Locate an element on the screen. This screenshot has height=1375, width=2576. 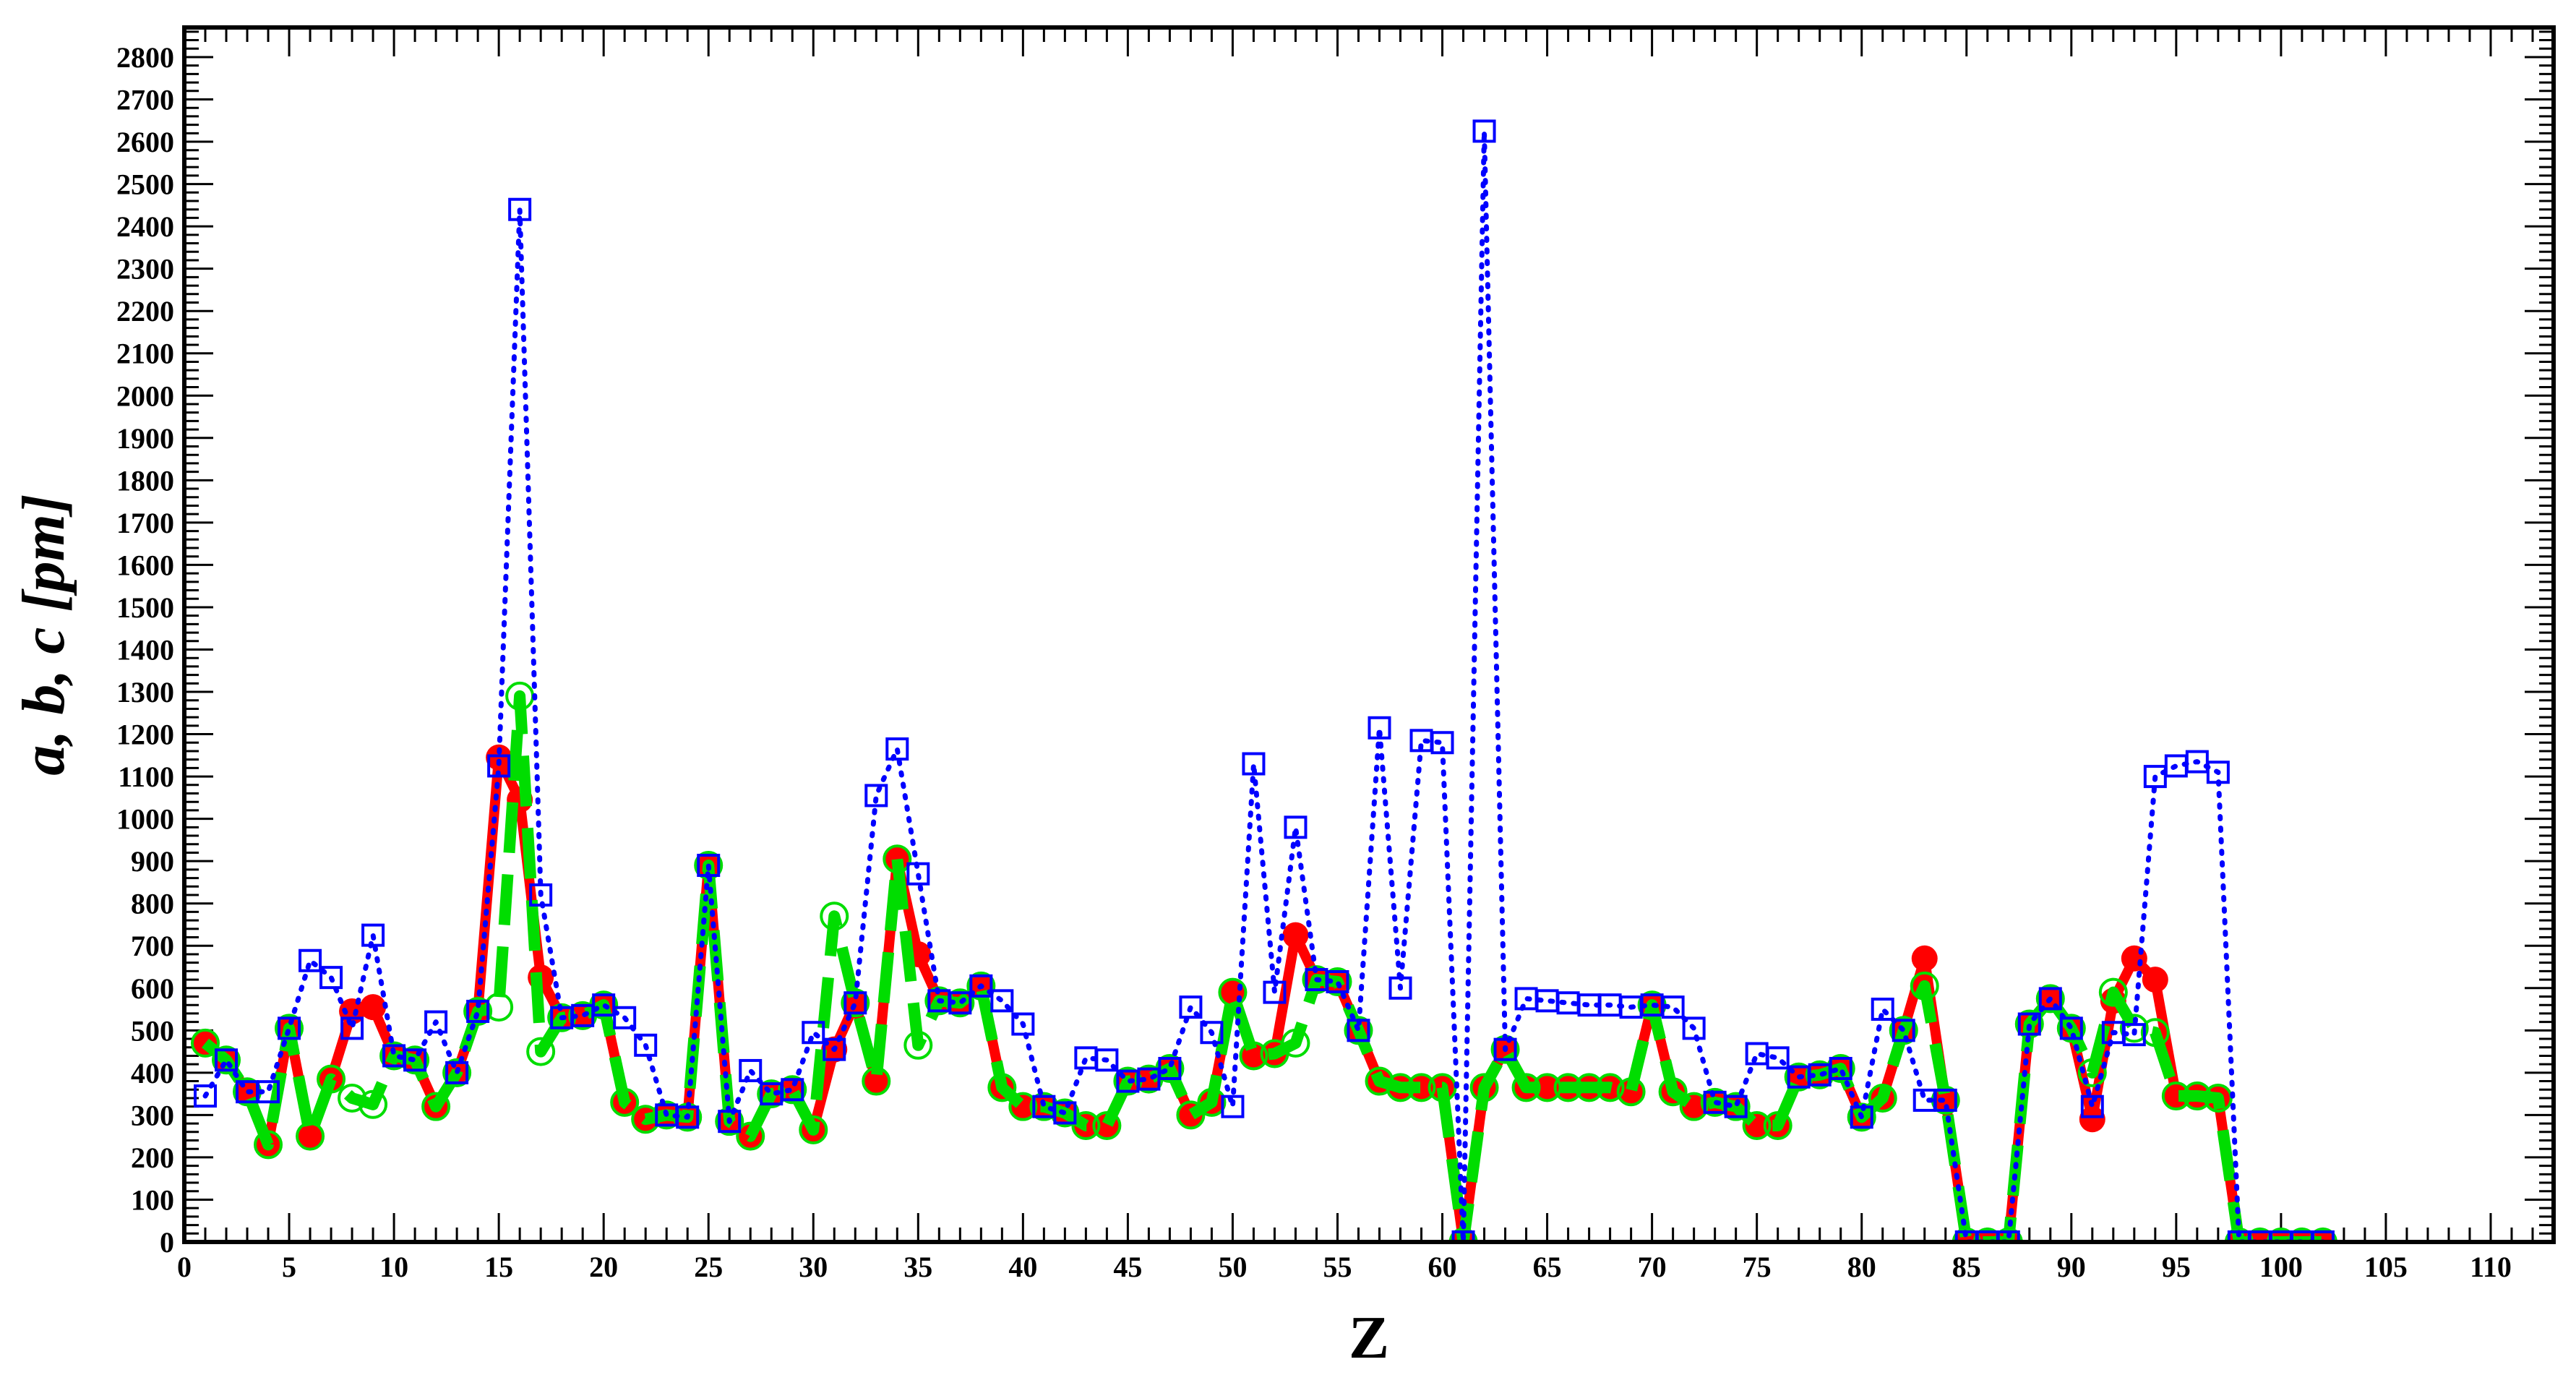
y-tick-label: 500 is located at coordinates (153, 1030).